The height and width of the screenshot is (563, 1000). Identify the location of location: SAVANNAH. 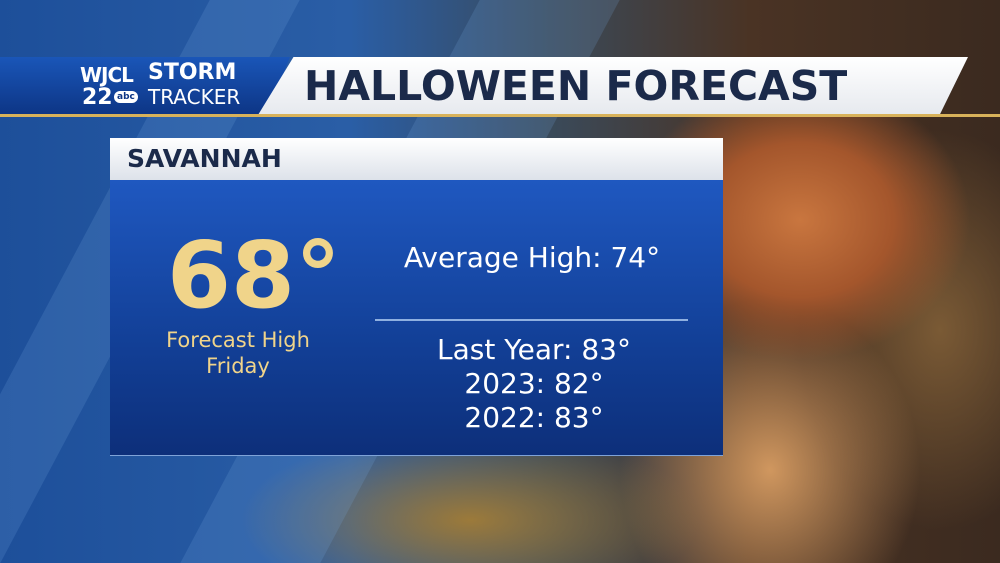
(204, 158).